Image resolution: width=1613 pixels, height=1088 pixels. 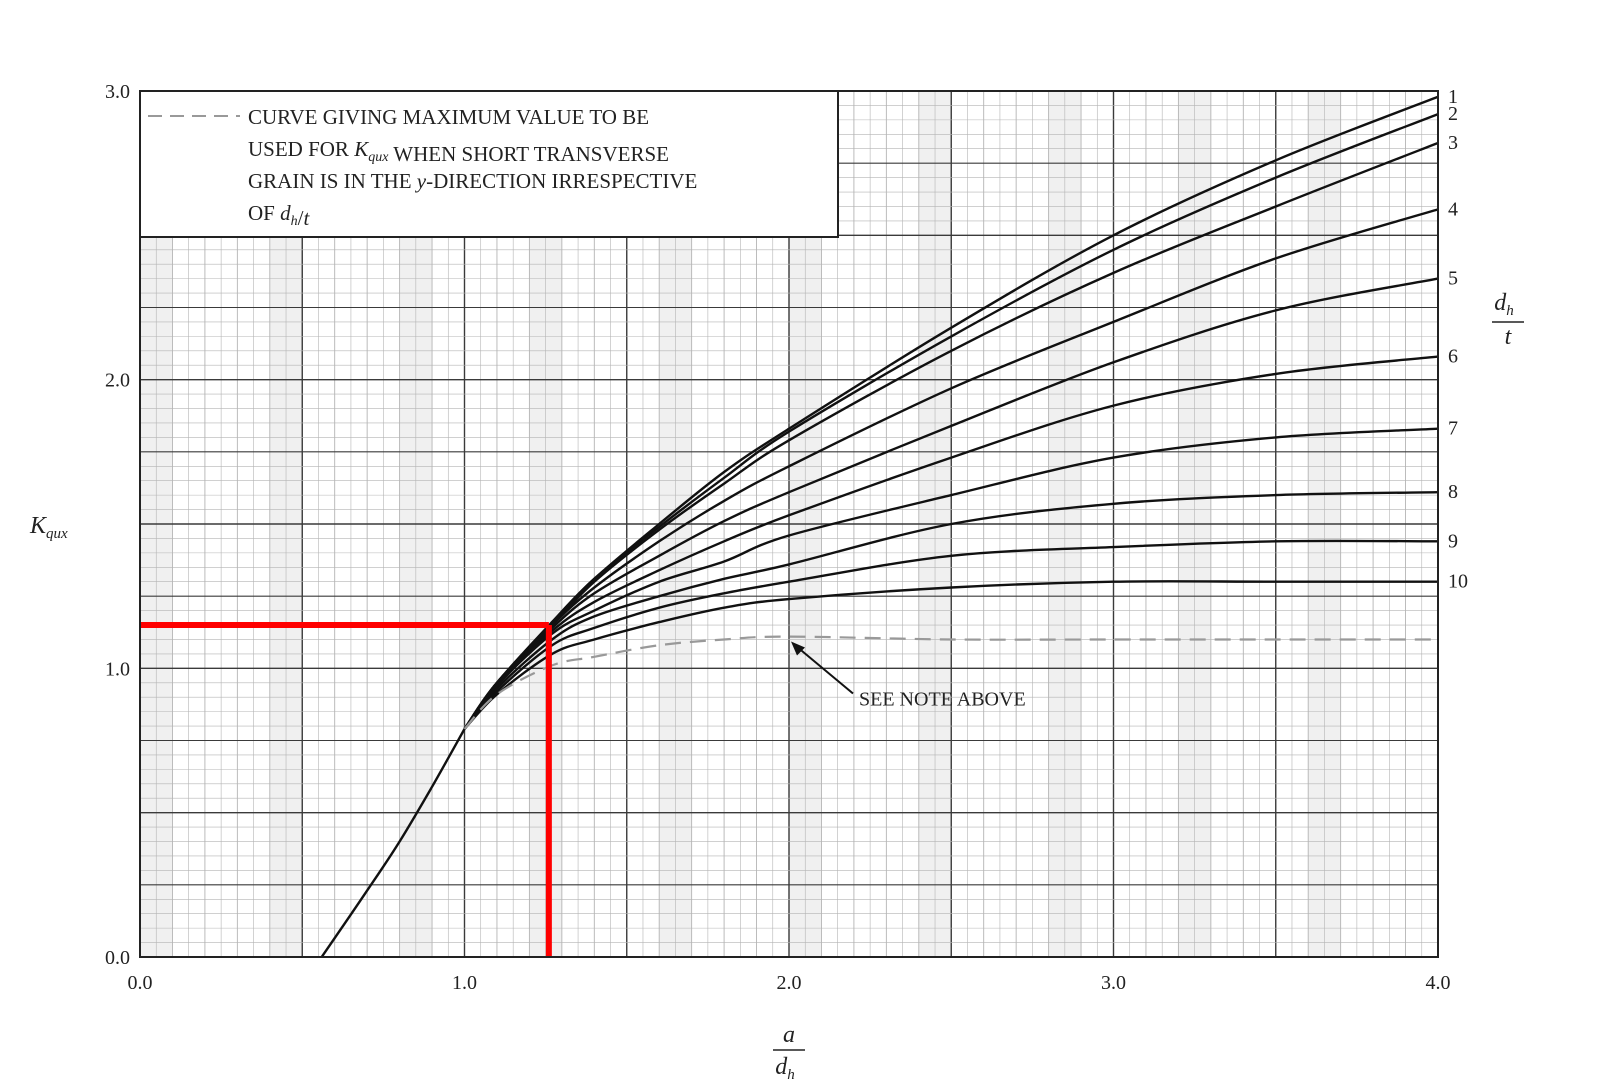 I want to click on curve-label-1: 1, so click(x=1453, y=97).